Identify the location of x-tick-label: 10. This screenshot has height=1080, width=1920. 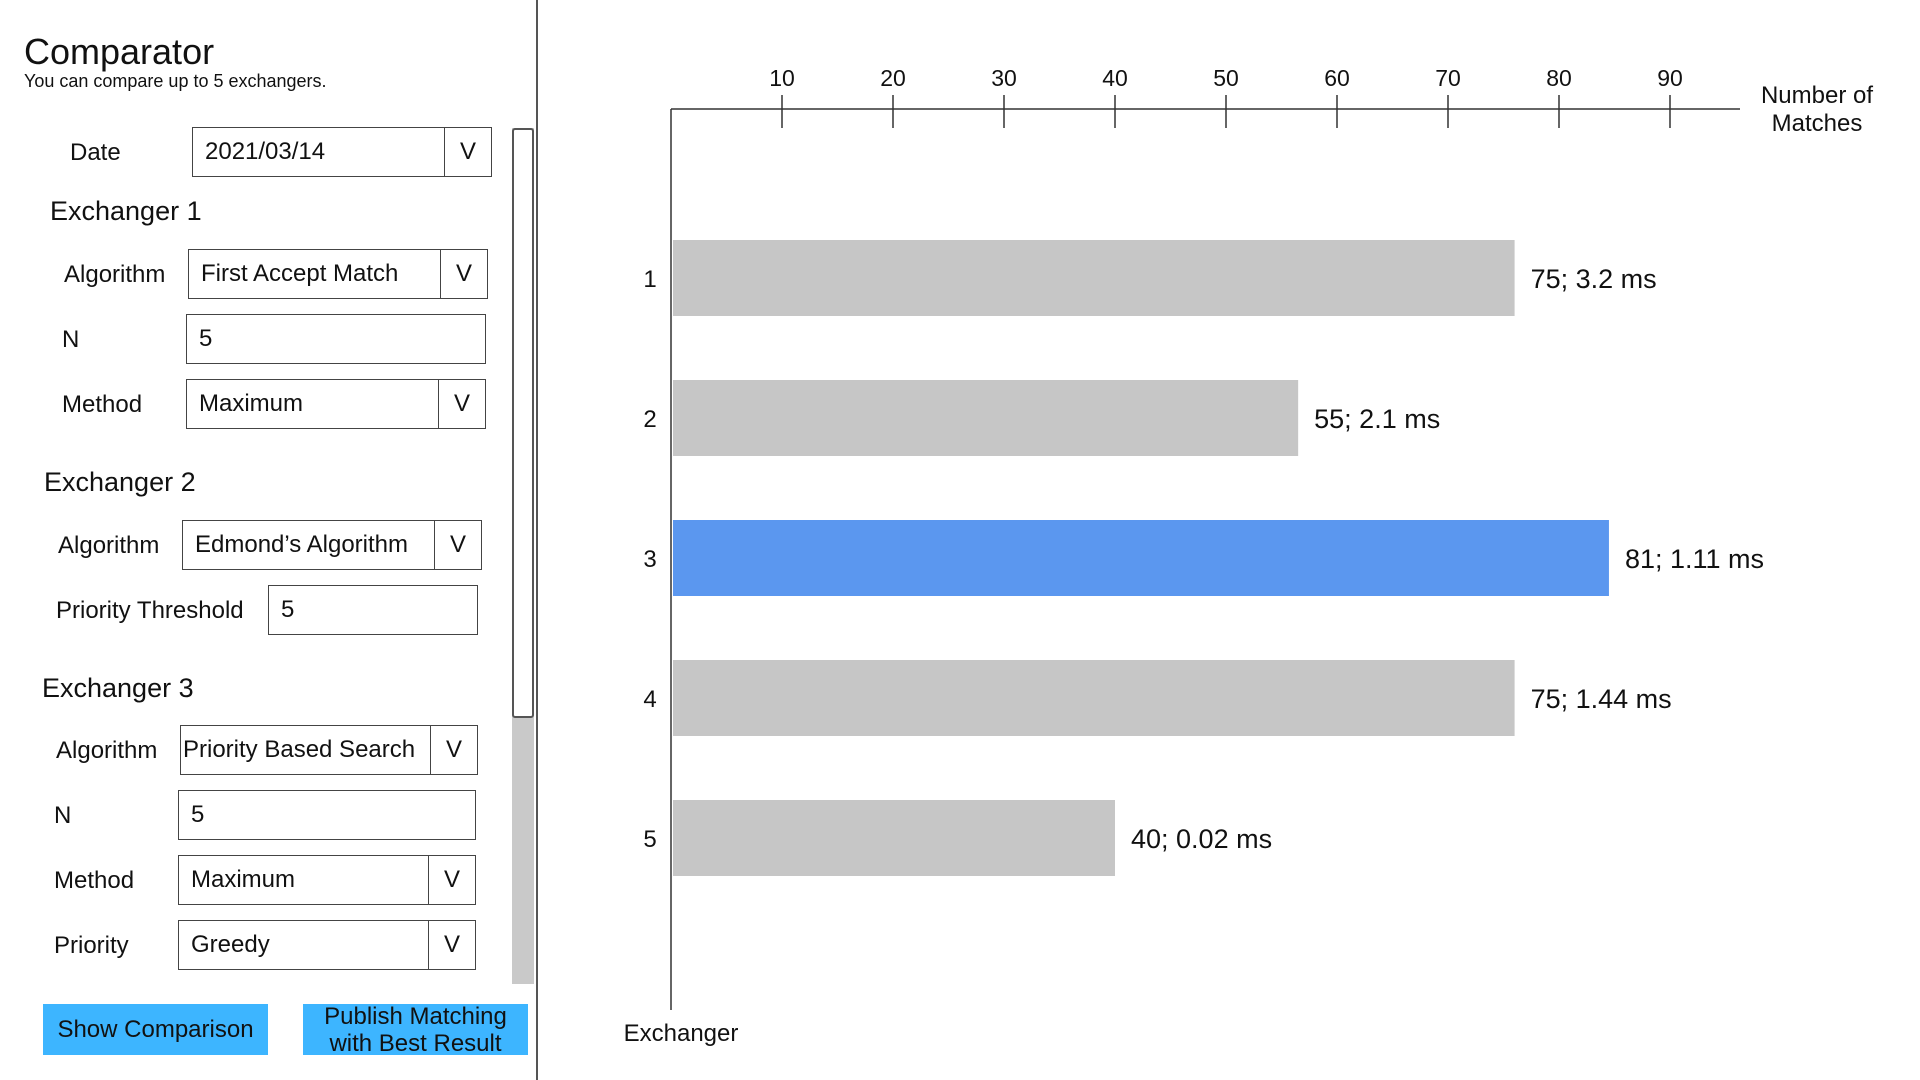
(782, 78).